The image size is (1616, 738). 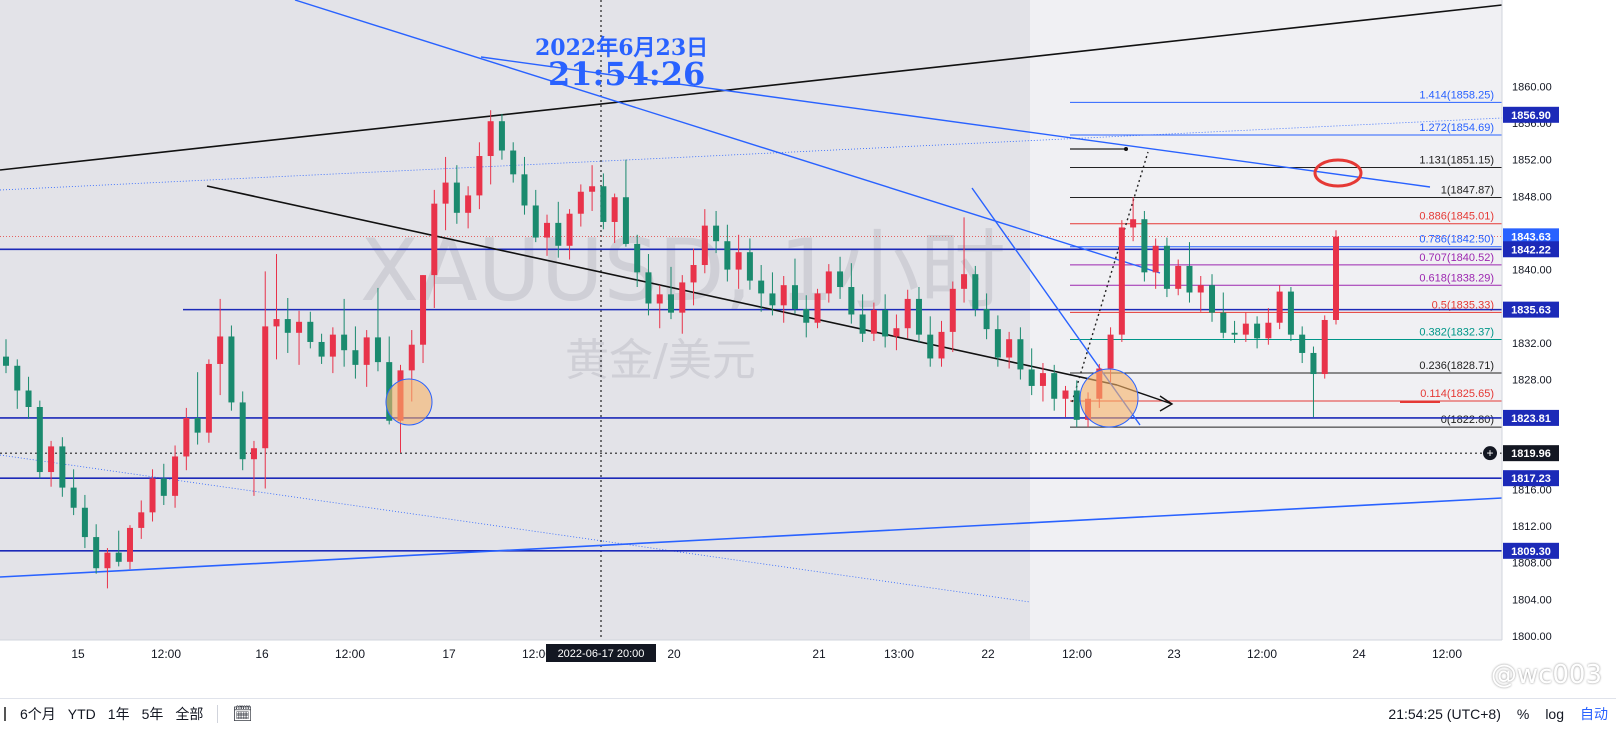 I want to click on corner-watermark: @wc003, so click(x=1546, y=675).